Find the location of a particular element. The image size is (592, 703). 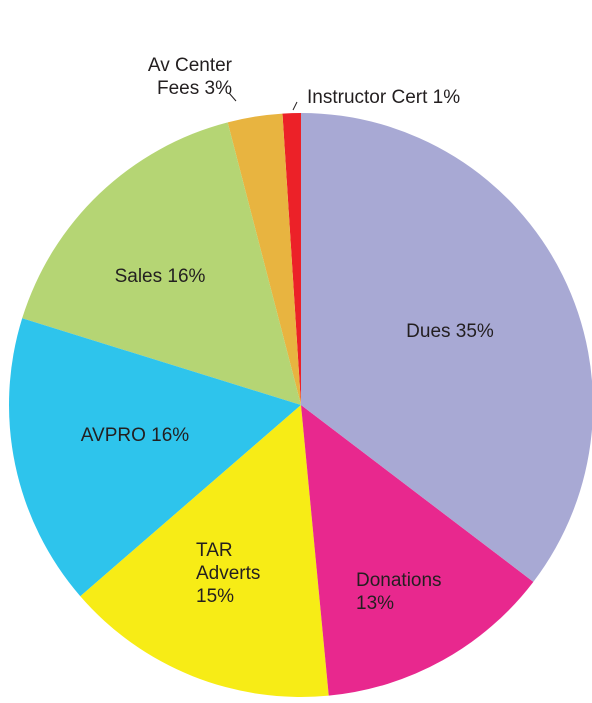

category-label: Dues is located at coordinates (428, 331).